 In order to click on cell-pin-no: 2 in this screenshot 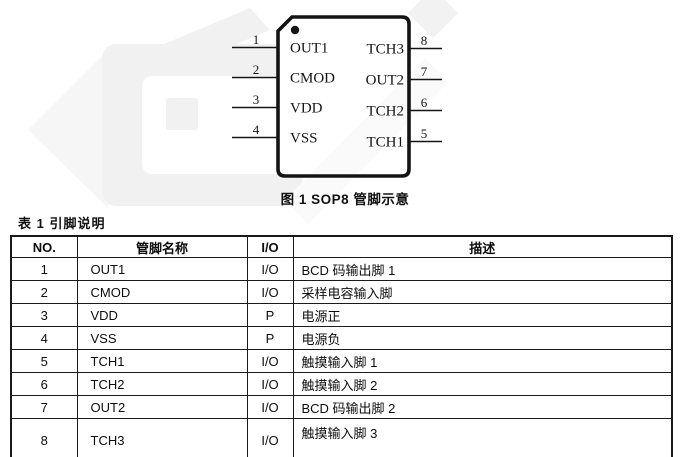, I will do `click(44, 292)`.